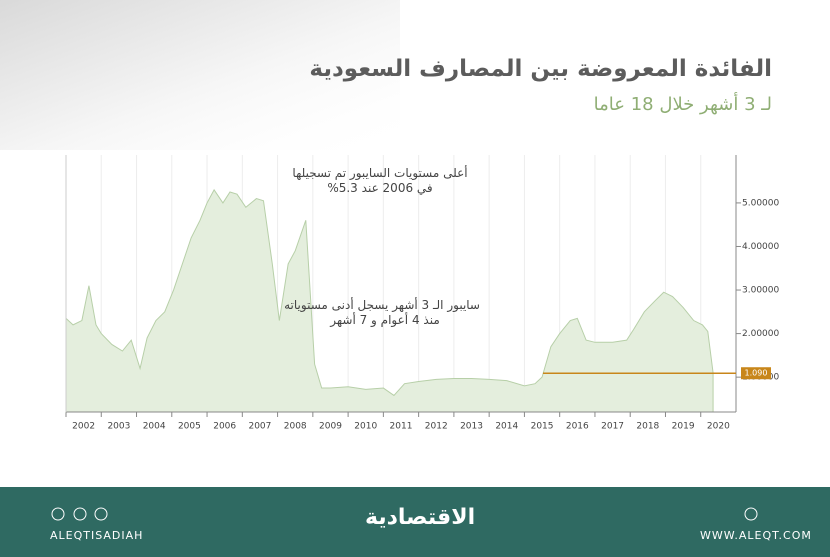  What do you see at coordinates (80, 514) in the screenshot?
I see `facebook-icon` at bounding box center [80, 514].